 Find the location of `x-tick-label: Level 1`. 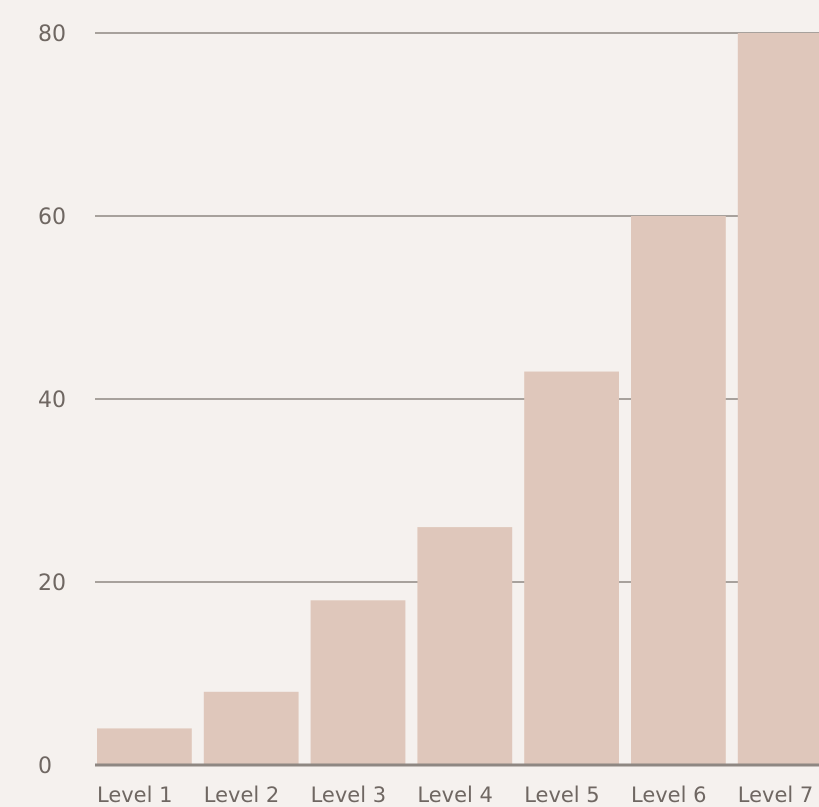

x-tick-label: Level 1 is located at coordinates (134, 795).